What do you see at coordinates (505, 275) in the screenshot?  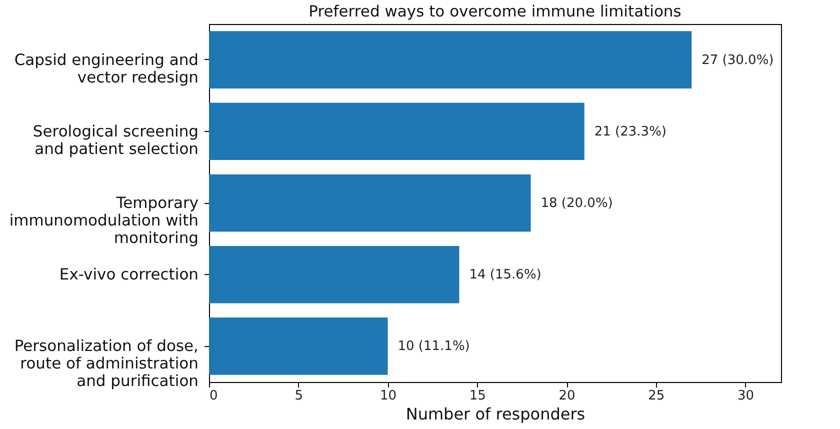 I see `data-label: 14 (15.6%)` at bounding box center [505, 275].